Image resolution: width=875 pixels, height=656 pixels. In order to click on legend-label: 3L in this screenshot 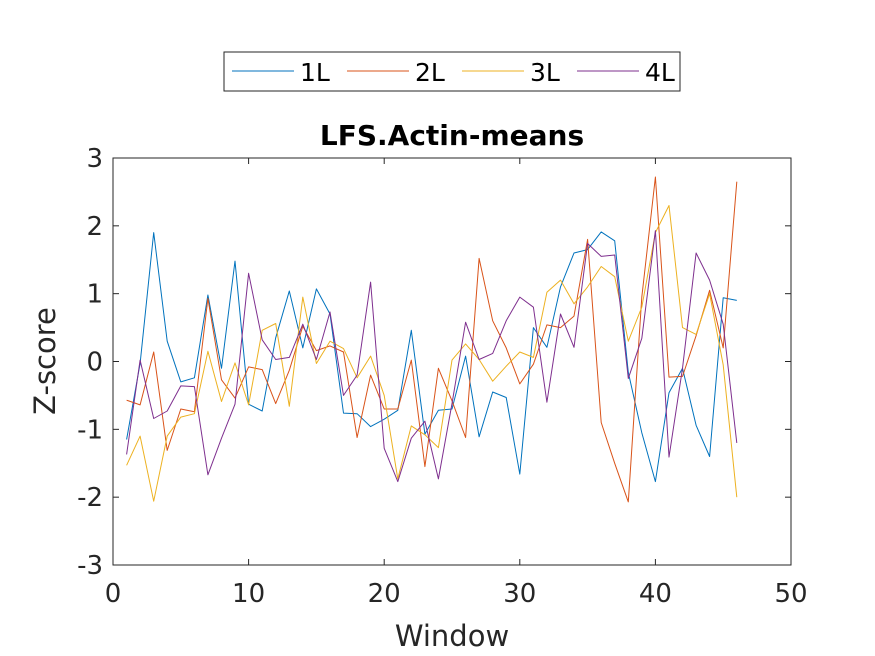, I will do `click(545, 72)`.